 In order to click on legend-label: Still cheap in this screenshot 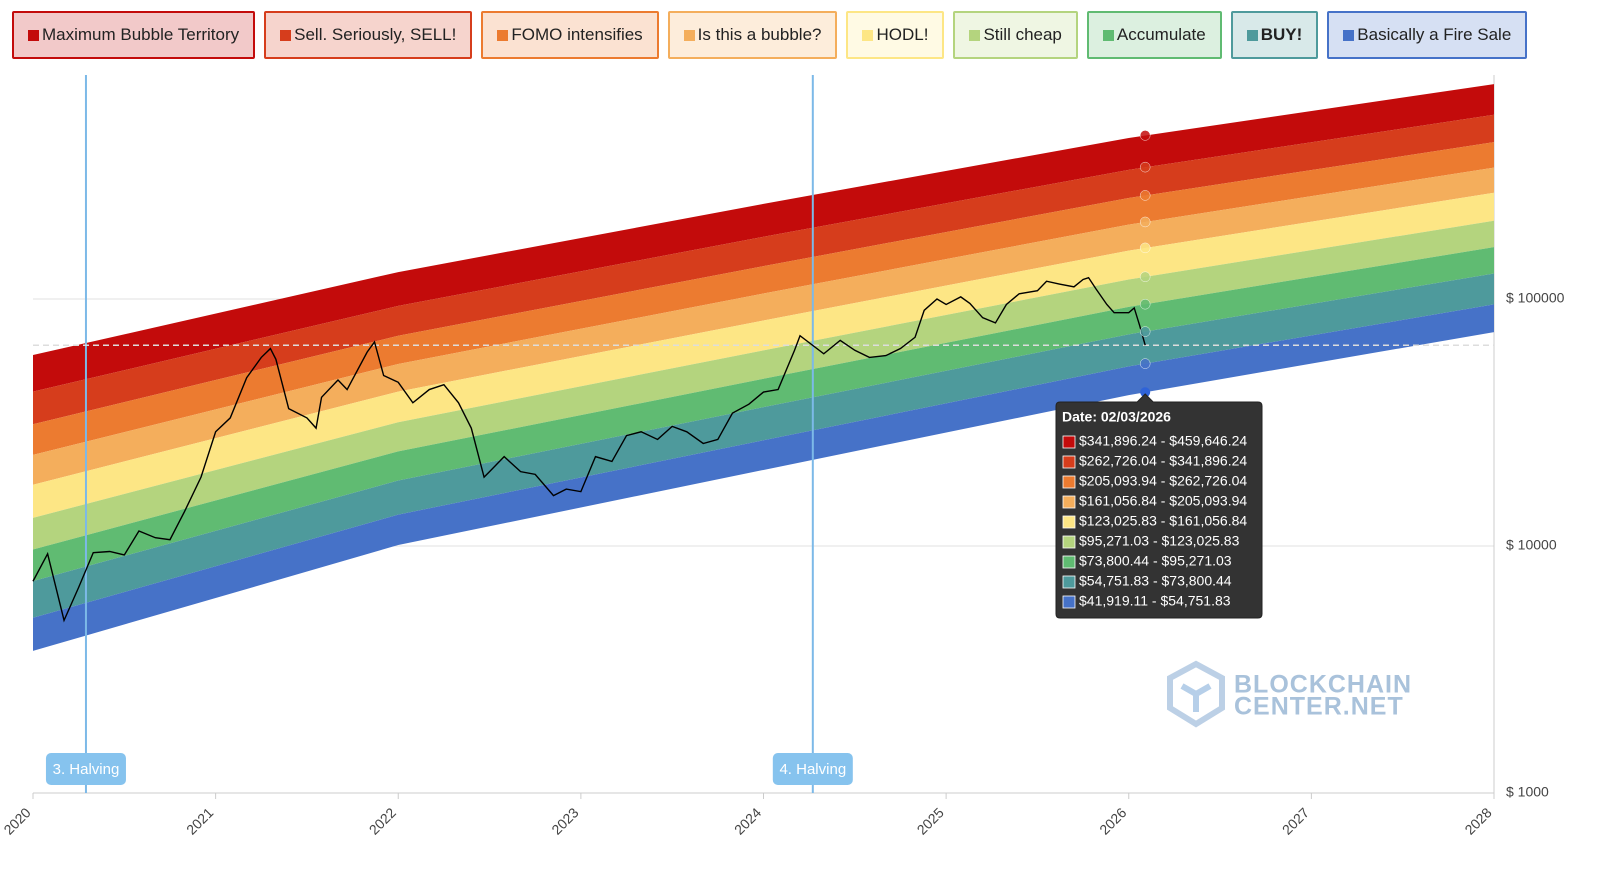, I will do `click(1022, 34)`.